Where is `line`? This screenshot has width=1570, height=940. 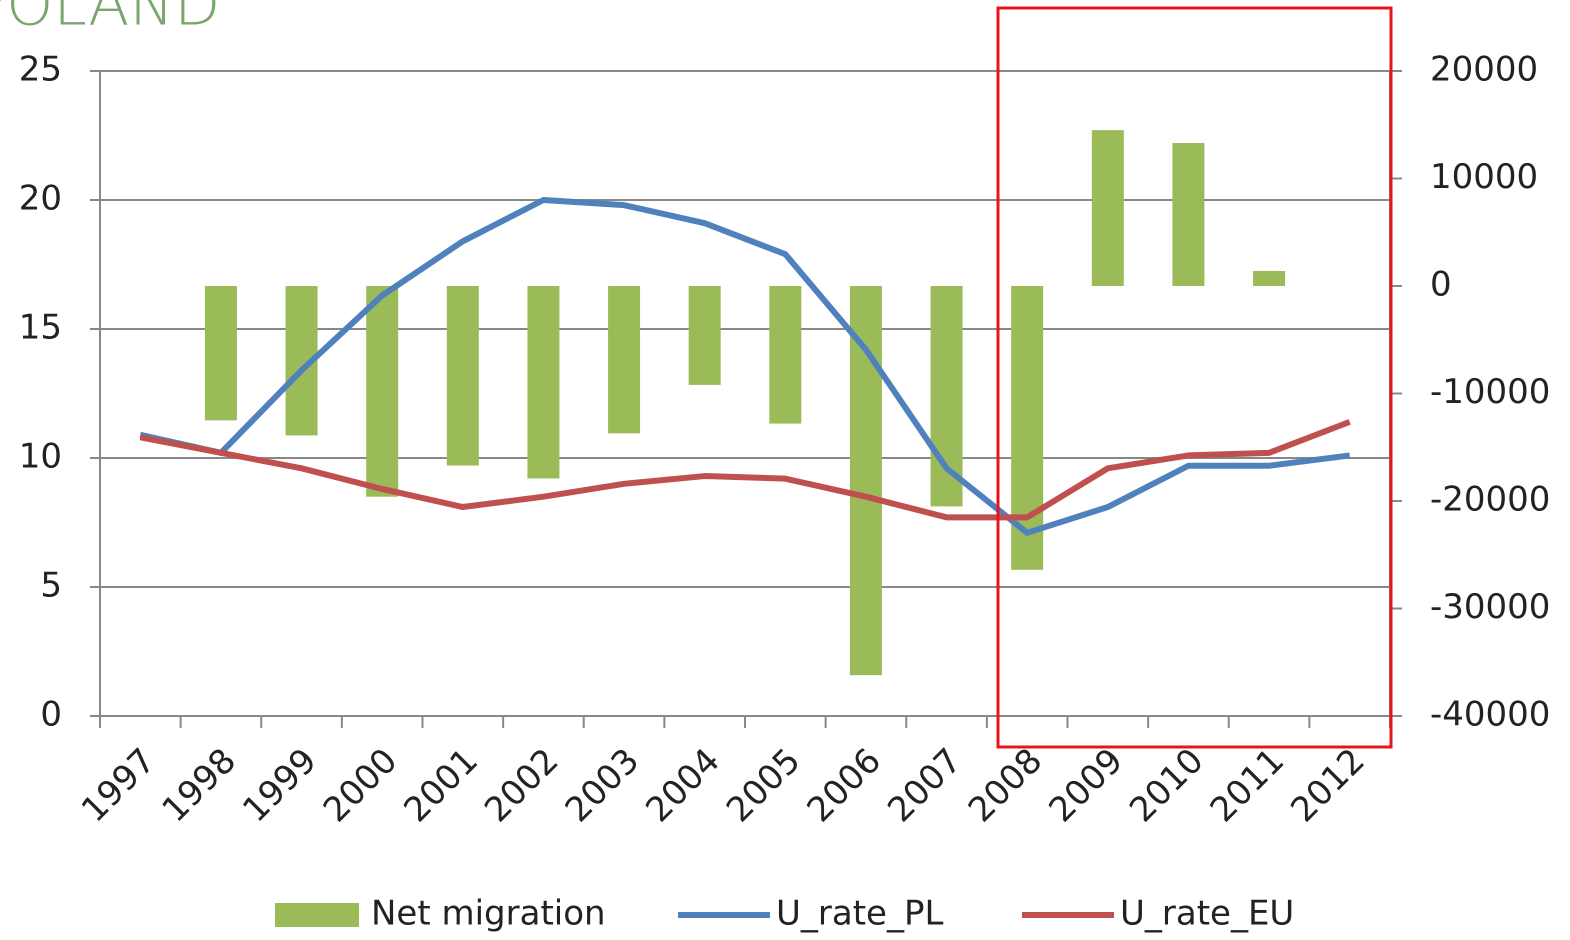 line is located at coordinates (745, 470).